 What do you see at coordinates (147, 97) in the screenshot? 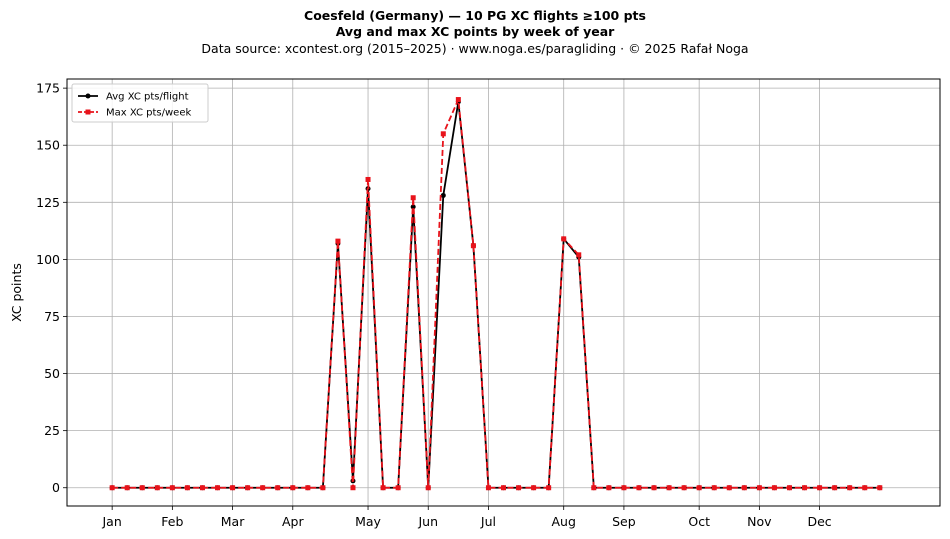
I see `legend-label: Avg XC pts/flight` at bounding box center [147, 97].